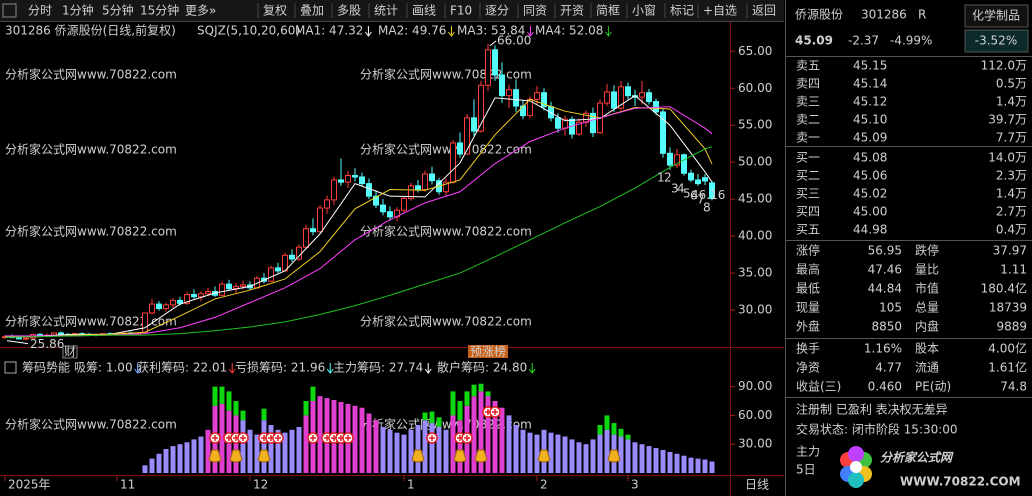 The height and width of the screenshot is (496, 1032). What do you see at coordinates (818, 387) in the screenshot?
I see `stat-label: 收益(三)` at bounding box center [818, 387].